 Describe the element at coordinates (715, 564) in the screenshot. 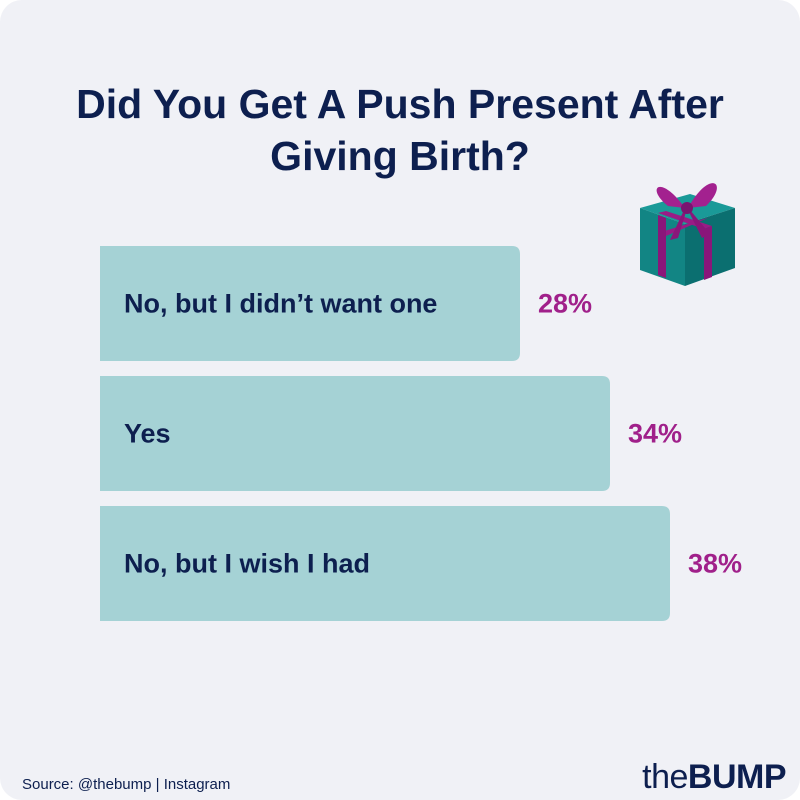

I see `value-label: 38%` at that location.